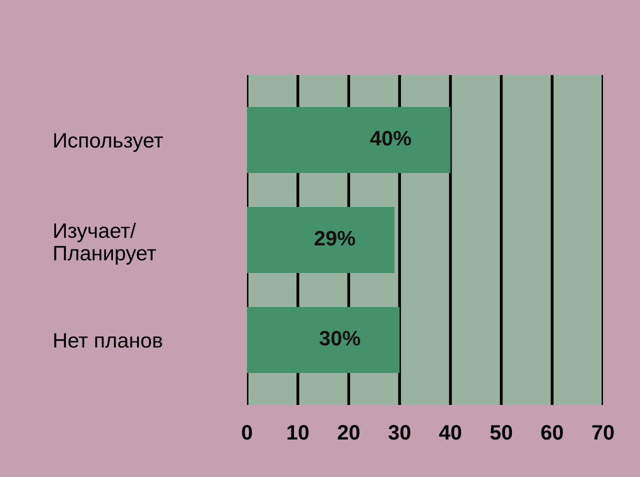 The height and width of the screenshot is (477, 640). I want to click on data-label: 30%, so click(339, 338).